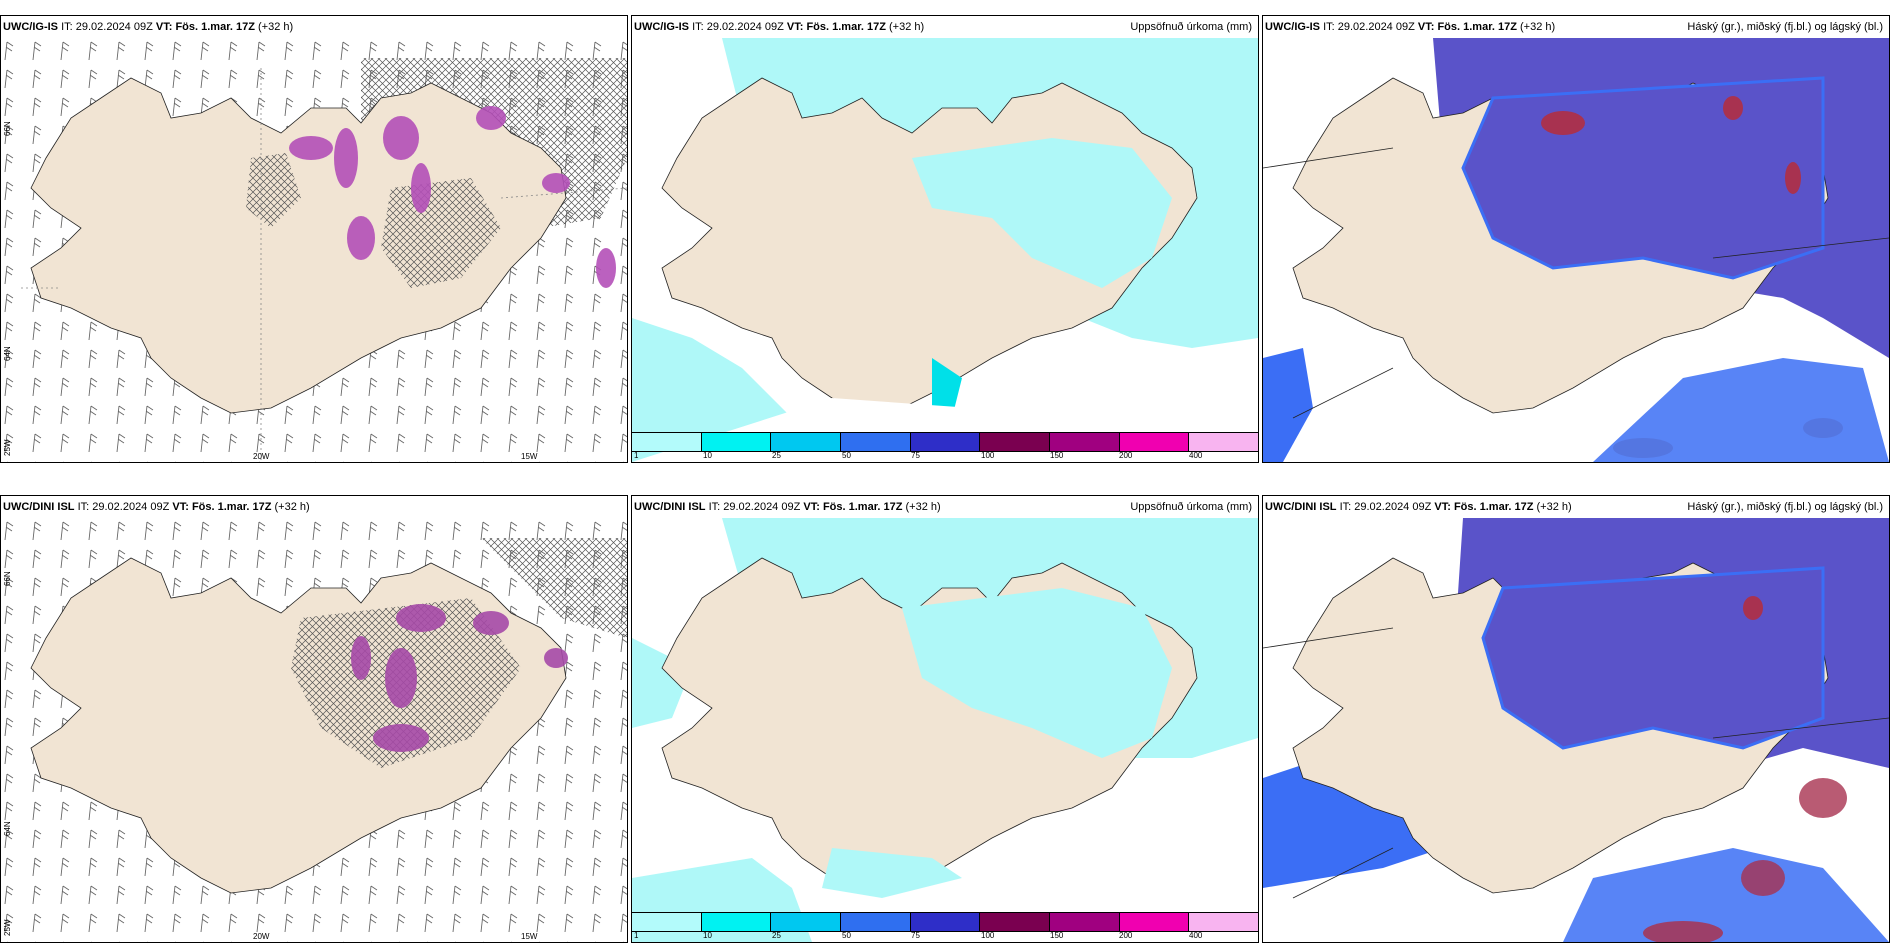 Image resolution: width=1900 pixels, height=950 pixels. Describe the element at coordinates (298, 245) in the screenshot. I see `iceland-land` at that location.